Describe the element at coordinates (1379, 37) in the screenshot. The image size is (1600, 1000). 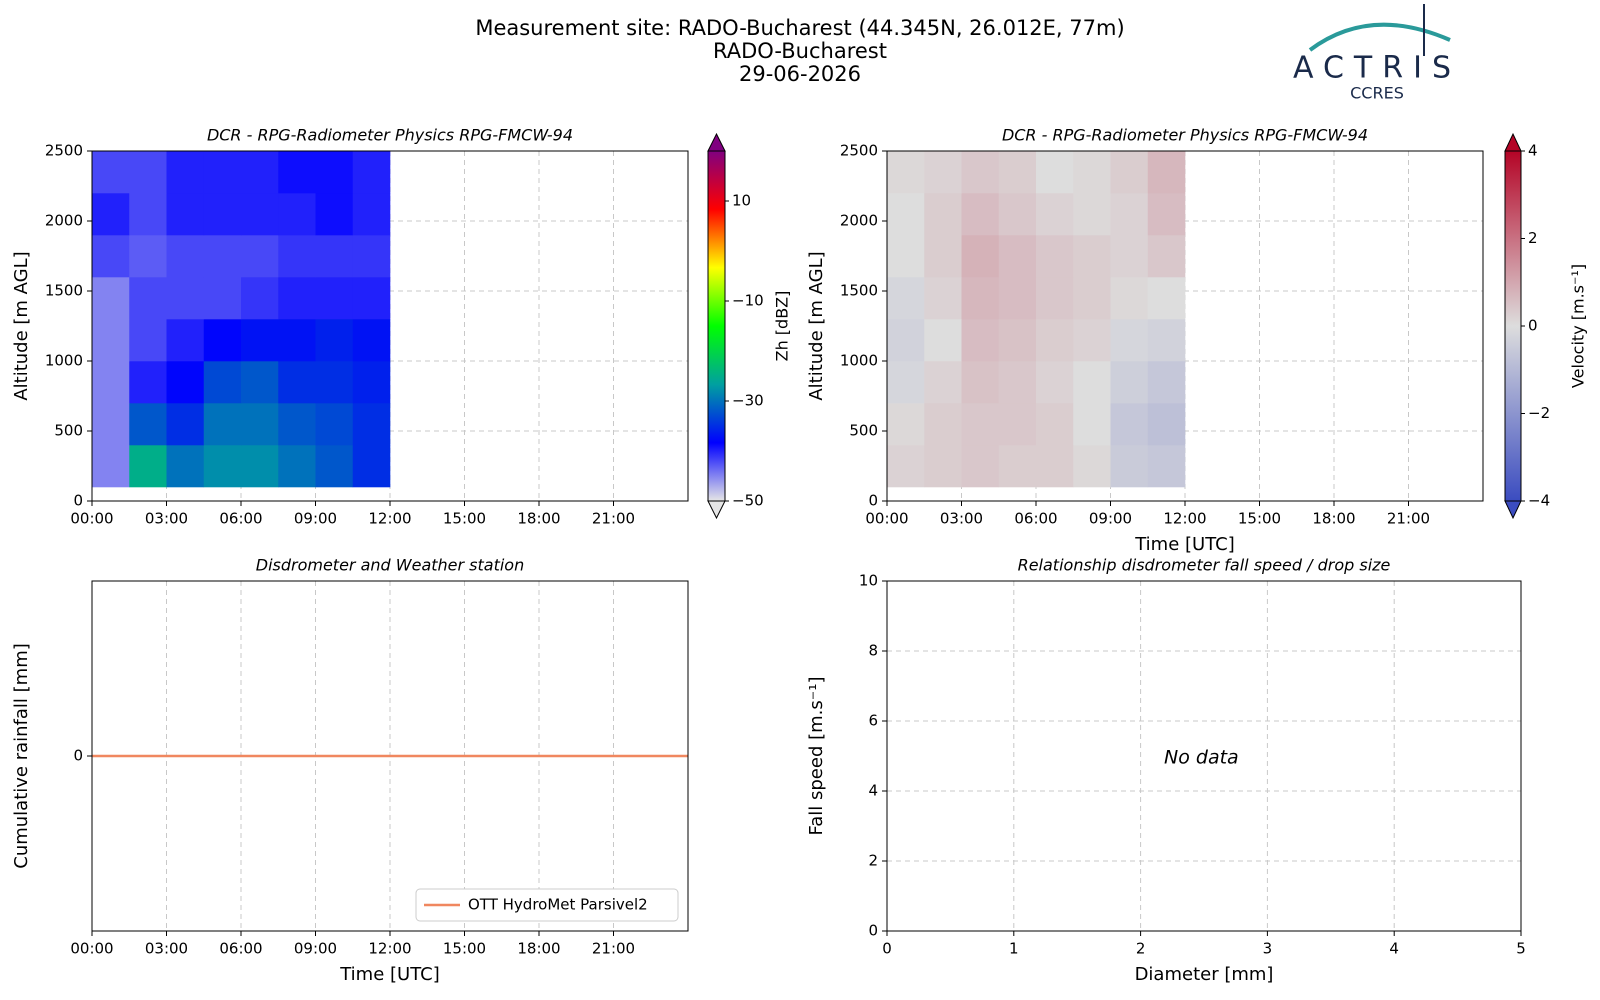
I see `logo-arc` at that location.